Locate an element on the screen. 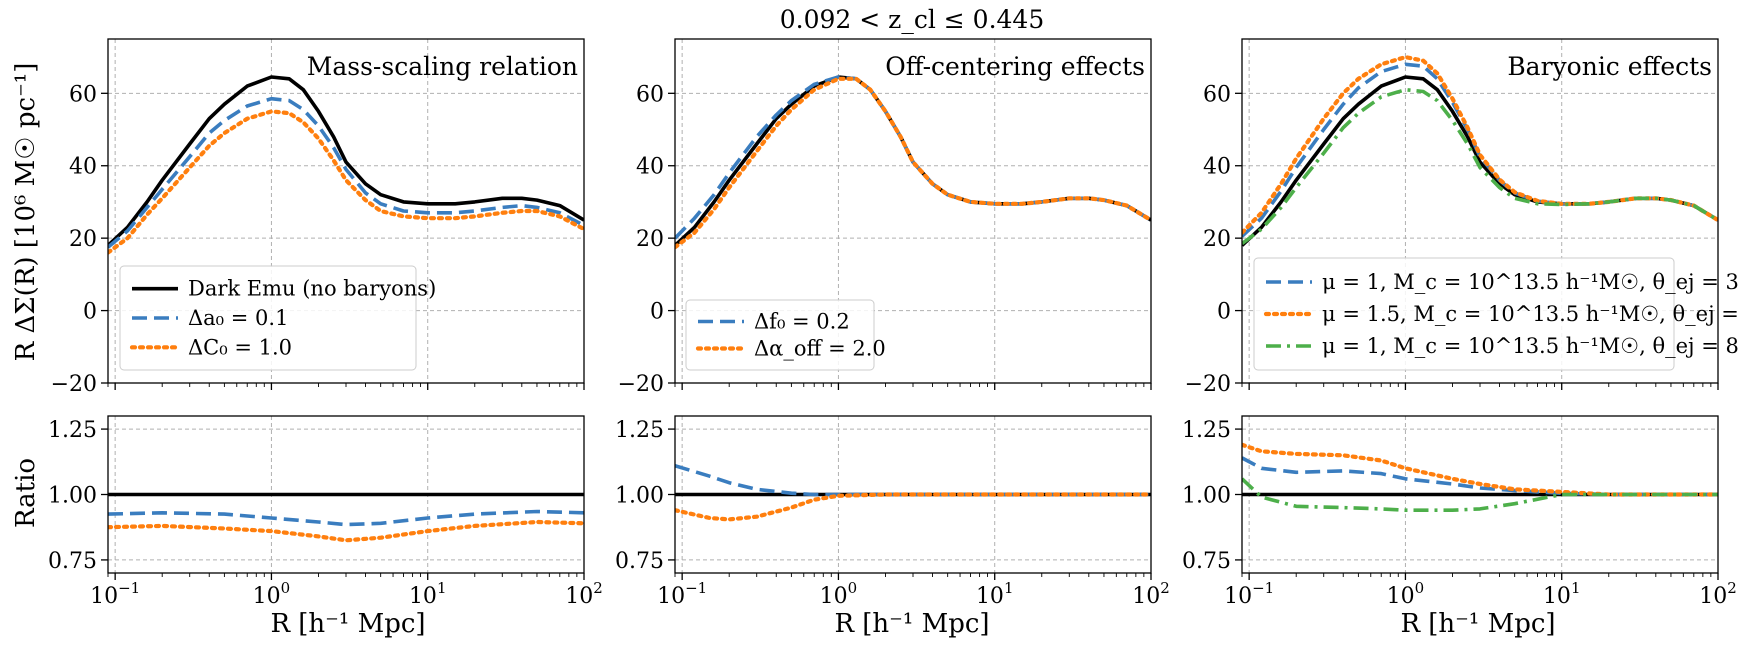 This screenshot has width=1744, height=654. chart-panel-5: 0.75 1.00 1.25 10⁻¹ 10⁰ 10¹ 10² is located at coordinates (892, 512).